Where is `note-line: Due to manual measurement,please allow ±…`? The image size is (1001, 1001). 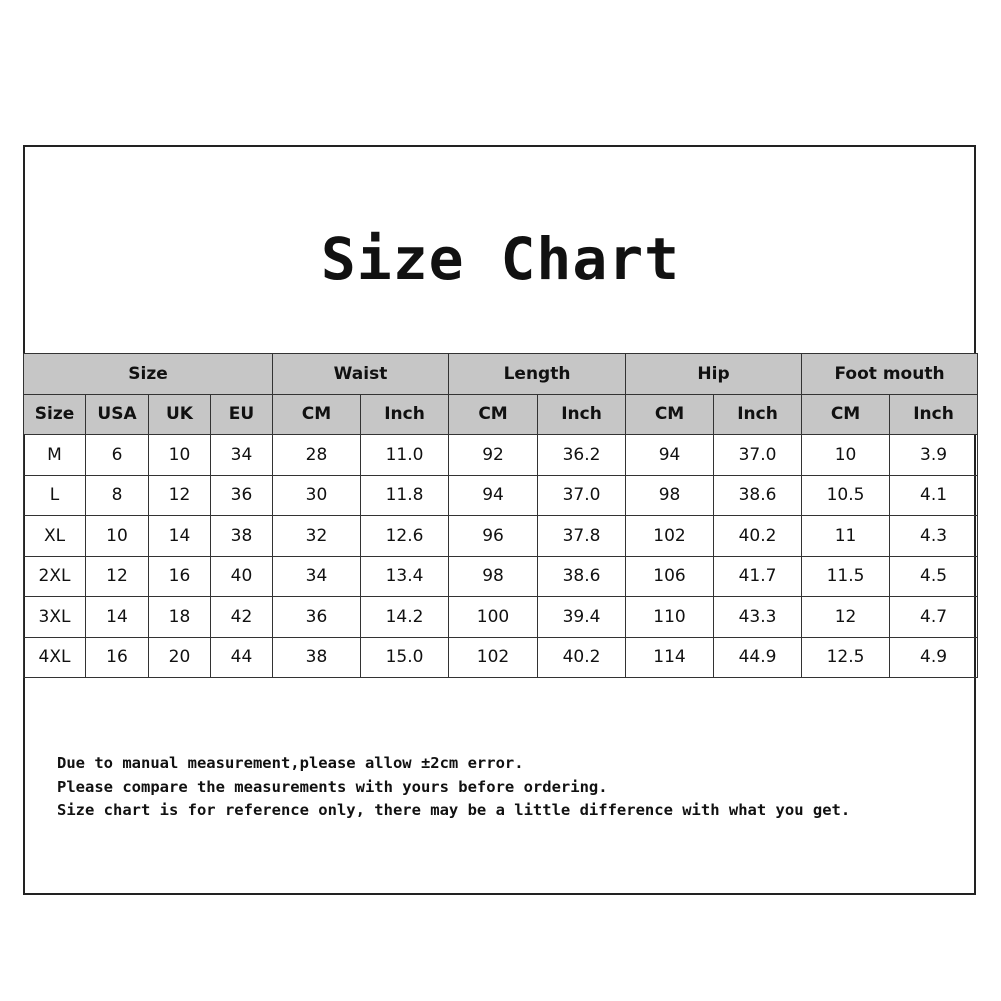 note-line: Due to manual measurement,please allow ±… is located at coordinates (290, 763).